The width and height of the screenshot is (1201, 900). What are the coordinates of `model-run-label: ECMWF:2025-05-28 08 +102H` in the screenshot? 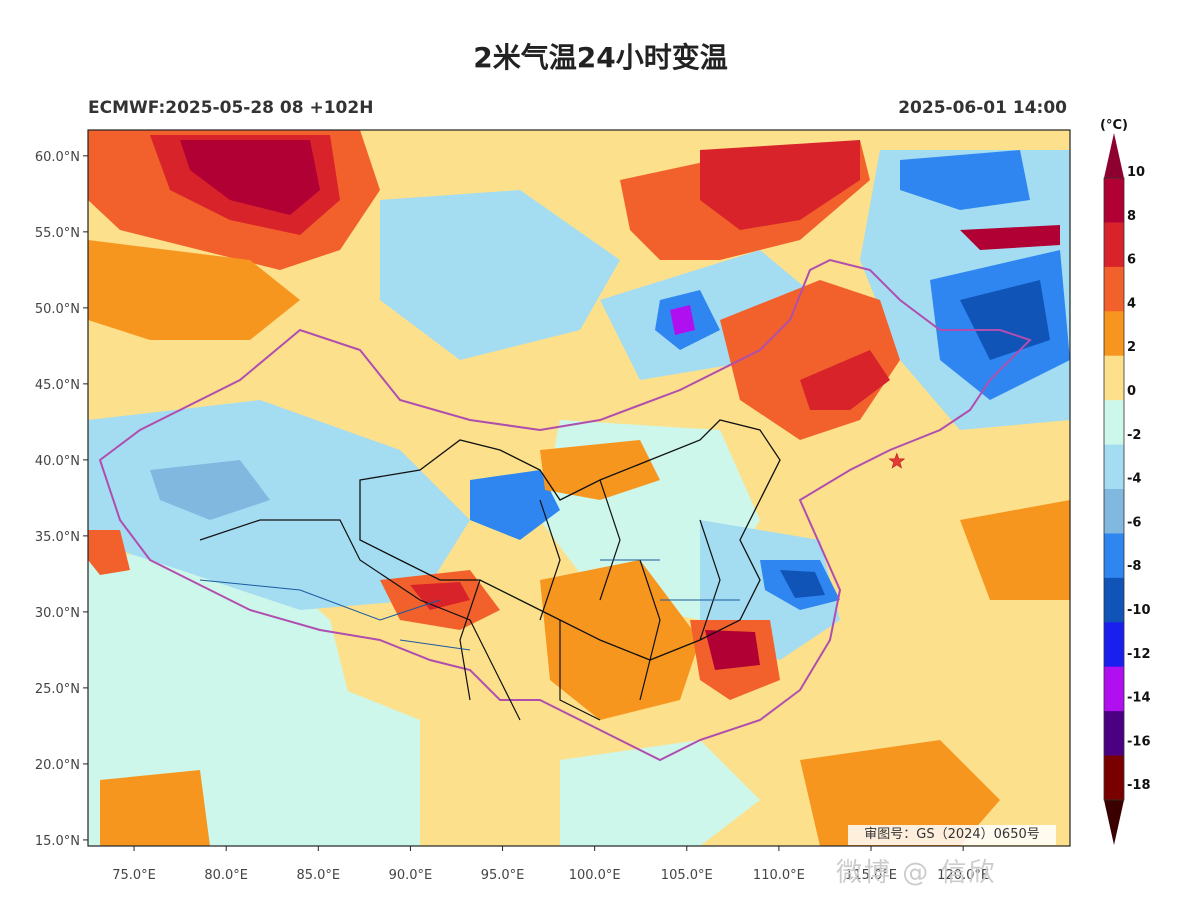 It's located at (231, 108).